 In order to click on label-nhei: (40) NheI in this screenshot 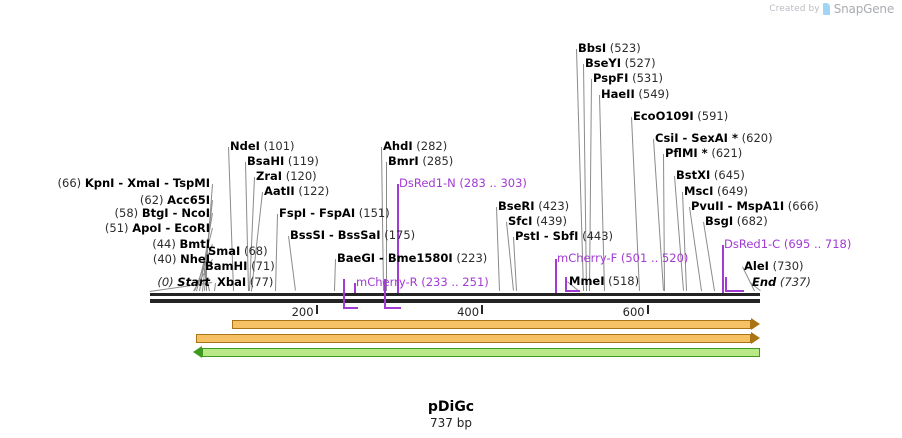, I will do `click(181, 259)`.